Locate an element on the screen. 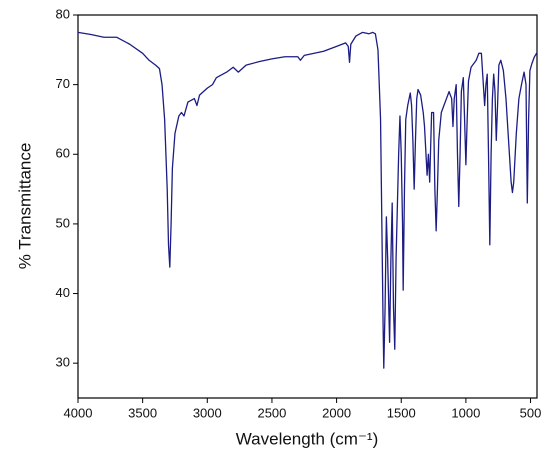 The image size is (550, 454). y-tick-label: 50 is located at coordinates (63, 222).